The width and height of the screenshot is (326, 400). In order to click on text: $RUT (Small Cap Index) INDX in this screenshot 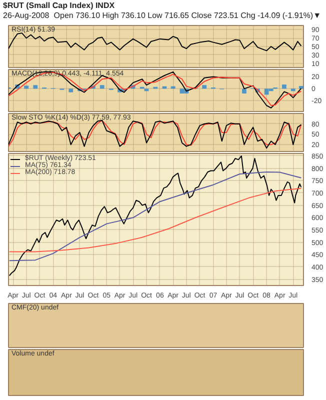, I will do `click(59, 5)`.